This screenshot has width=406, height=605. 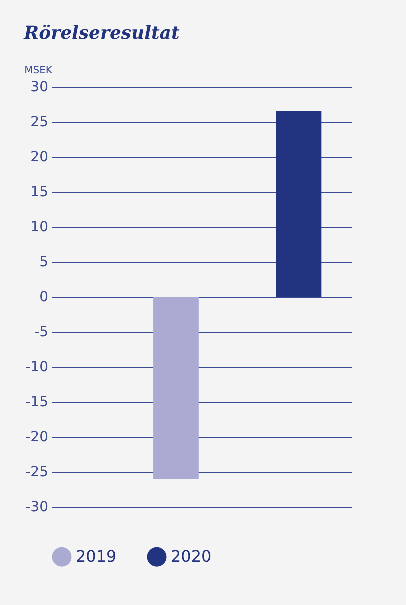 What do you see at coordinates (101, 33) in the screenshot?
I see `chart-title: Rörelseresultat` at bounding box center [101, 33].